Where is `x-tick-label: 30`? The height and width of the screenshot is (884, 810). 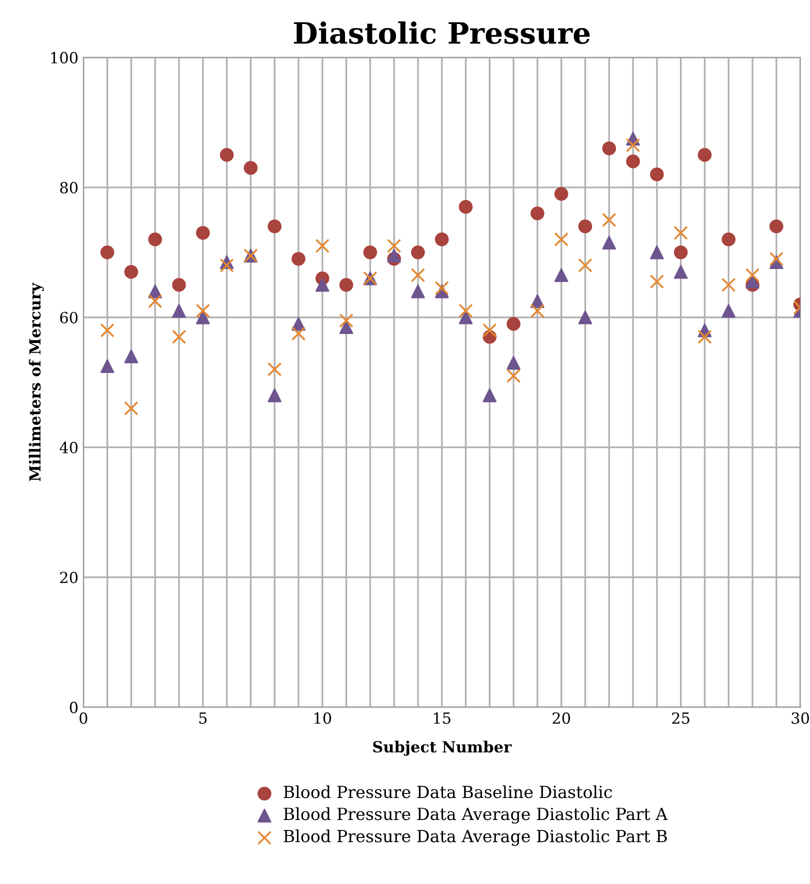
x-tick-label: 30 is located at coordinates (800, 718).